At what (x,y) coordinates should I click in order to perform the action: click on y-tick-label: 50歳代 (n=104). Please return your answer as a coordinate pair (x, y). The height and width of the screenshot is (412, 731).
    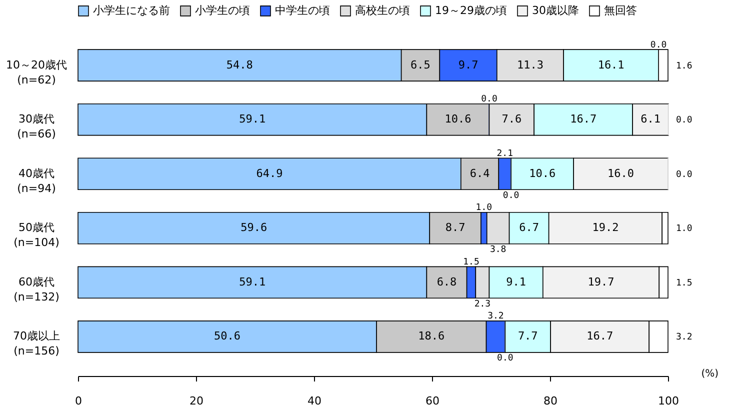
    Looking at the image, I should click on (37, 235).